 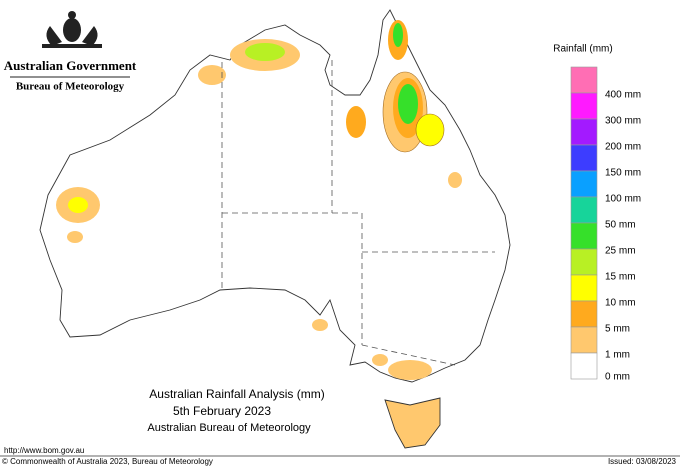 I want to click on subtitle: Australian Bureau of Meteorology, so click(x=229, y=428).